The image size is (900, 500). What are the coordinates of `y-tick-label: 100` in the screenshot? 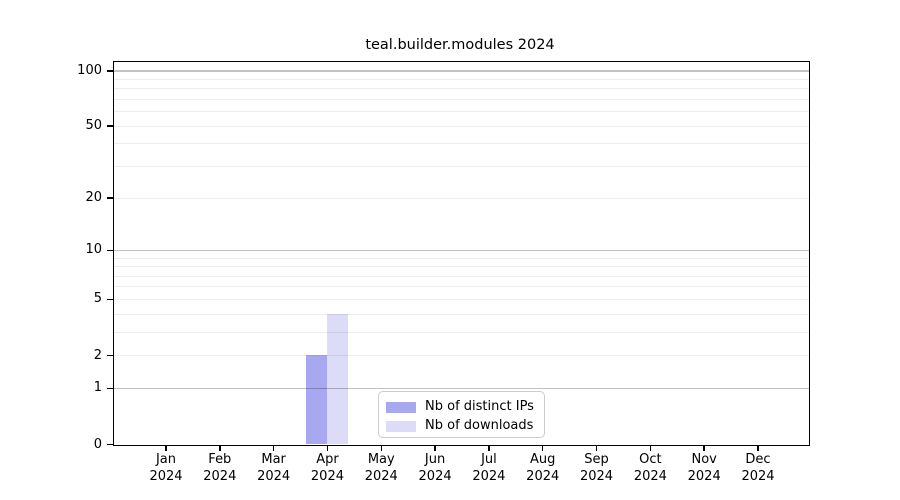 It's located at (89, 70).